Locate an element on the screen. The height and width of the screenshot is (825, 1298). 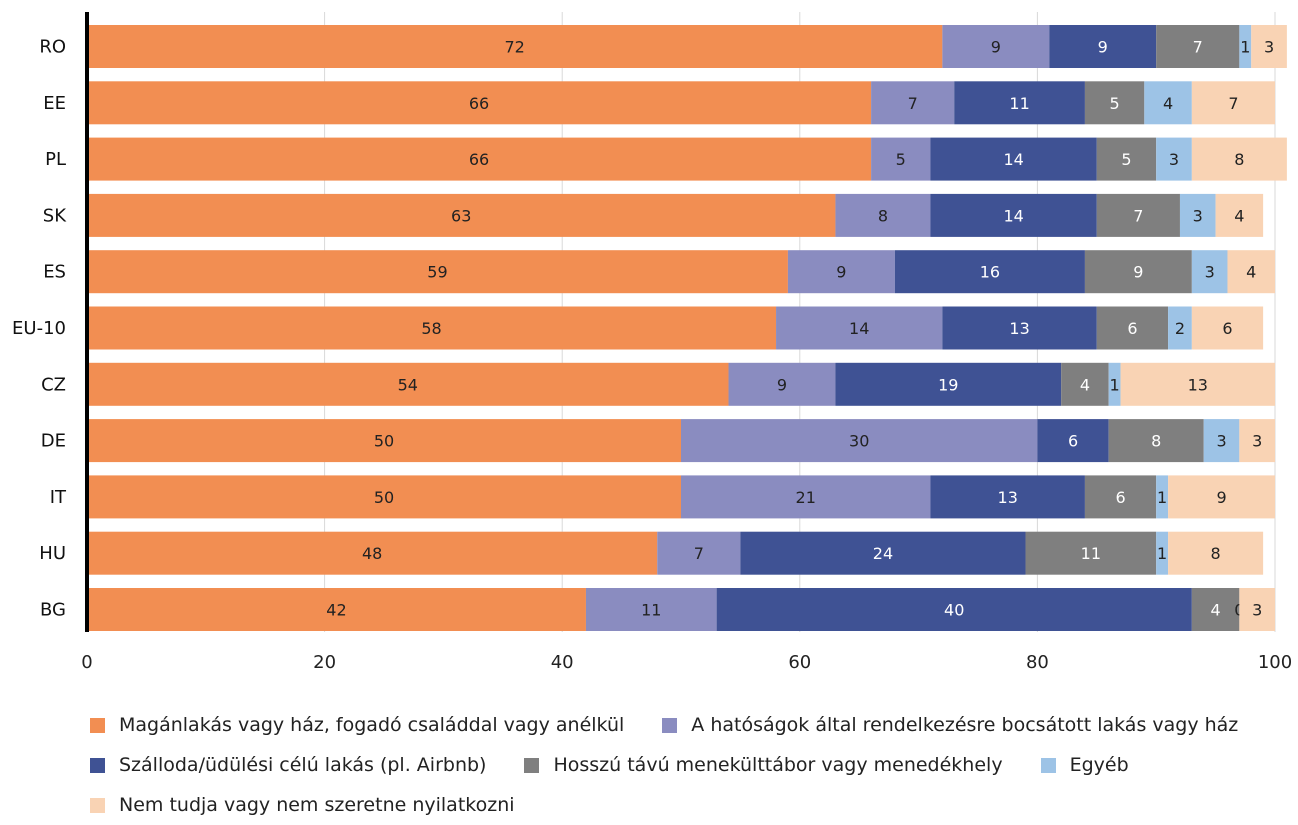
data-label: 63 is located at coordinates (461, 215).